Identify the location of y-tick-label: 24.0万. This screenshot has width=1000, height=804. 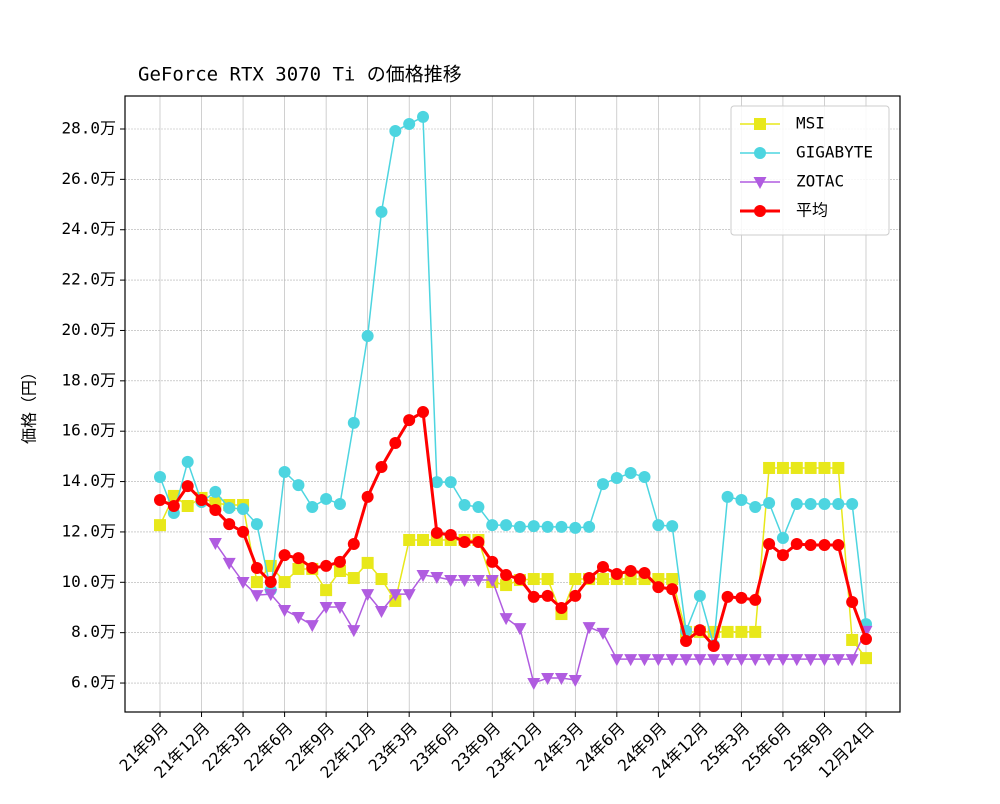
(88, 228).